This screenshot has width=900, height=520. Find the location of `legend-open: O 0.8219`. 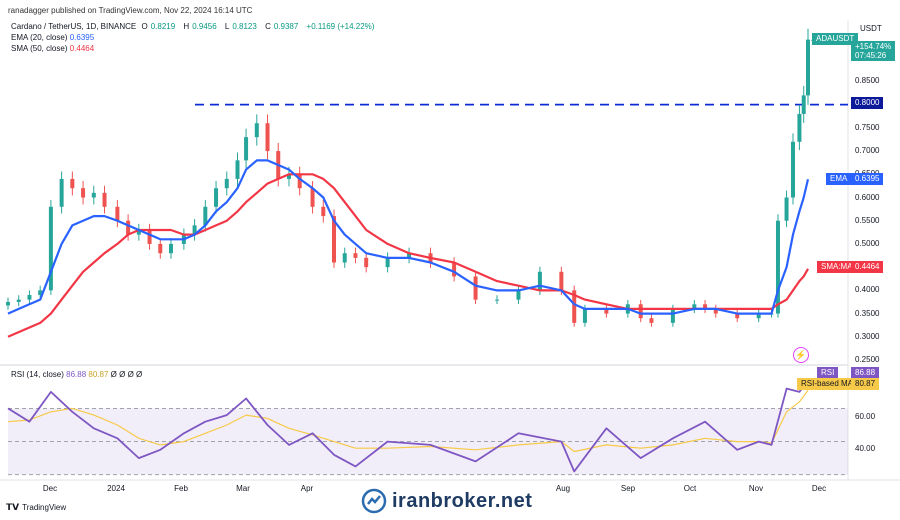

legend-open: O 0.8219 is located at coordinates (158, 26).